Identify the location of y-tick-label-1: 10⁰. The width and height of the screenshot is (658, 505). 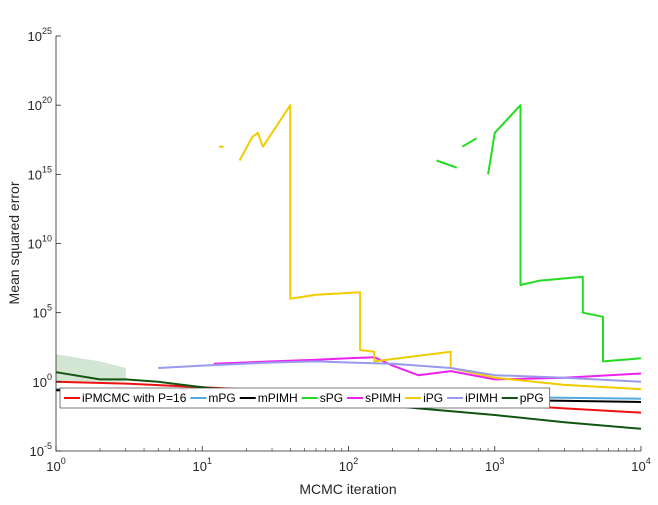
(42, 381).